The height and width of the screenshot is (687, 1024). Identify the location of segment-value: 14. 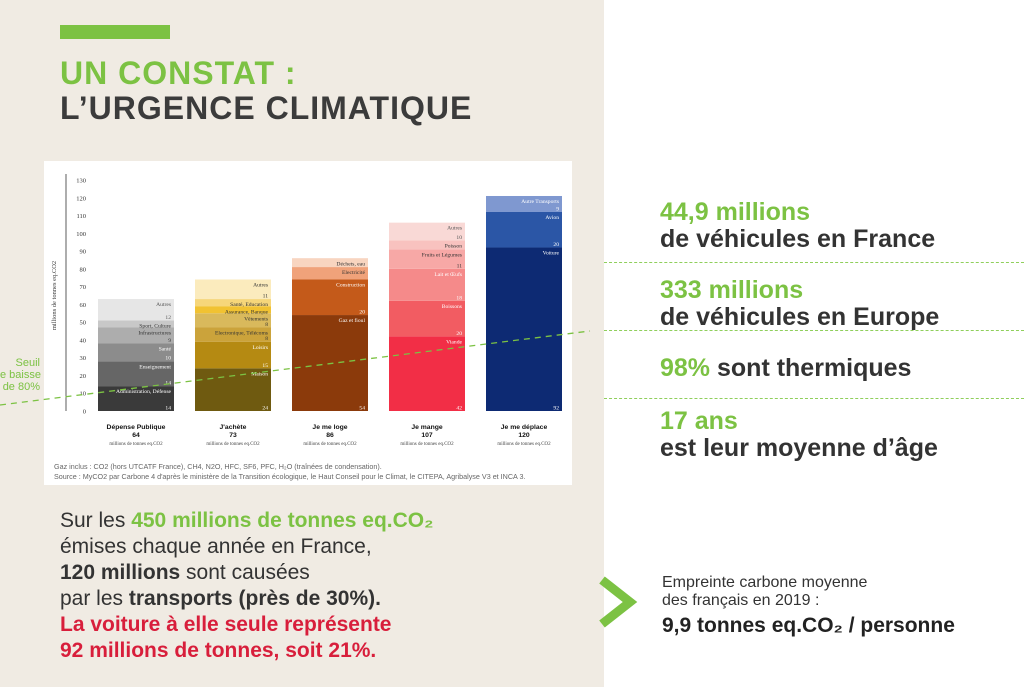
(168, 409).